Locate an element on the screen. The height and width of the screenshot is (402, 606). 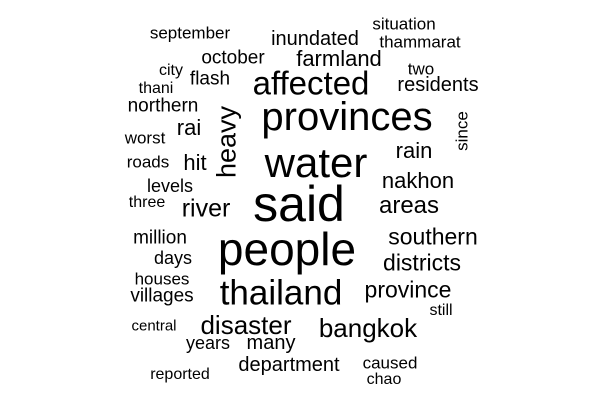
word-situation: situation is located at coordinates (404, 24).